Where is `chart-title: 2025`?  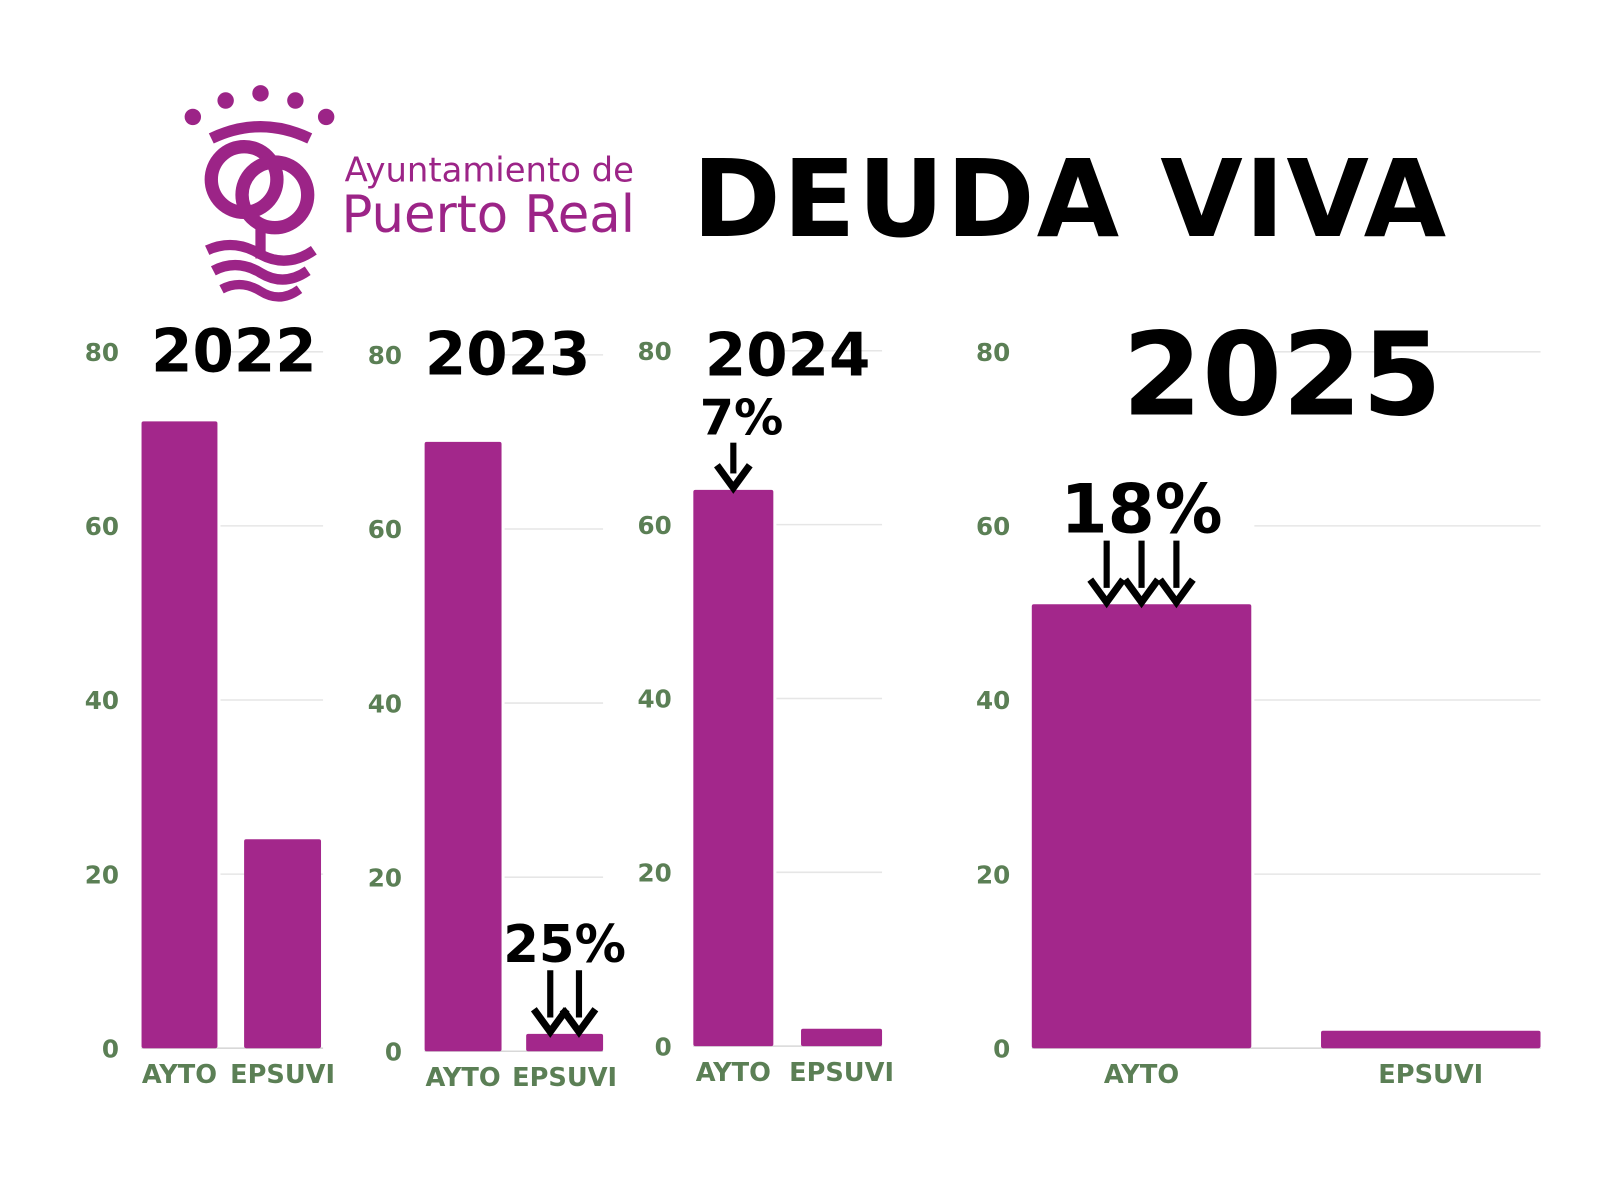
chart-title: 2025 is located at coordinates (1282, 375).